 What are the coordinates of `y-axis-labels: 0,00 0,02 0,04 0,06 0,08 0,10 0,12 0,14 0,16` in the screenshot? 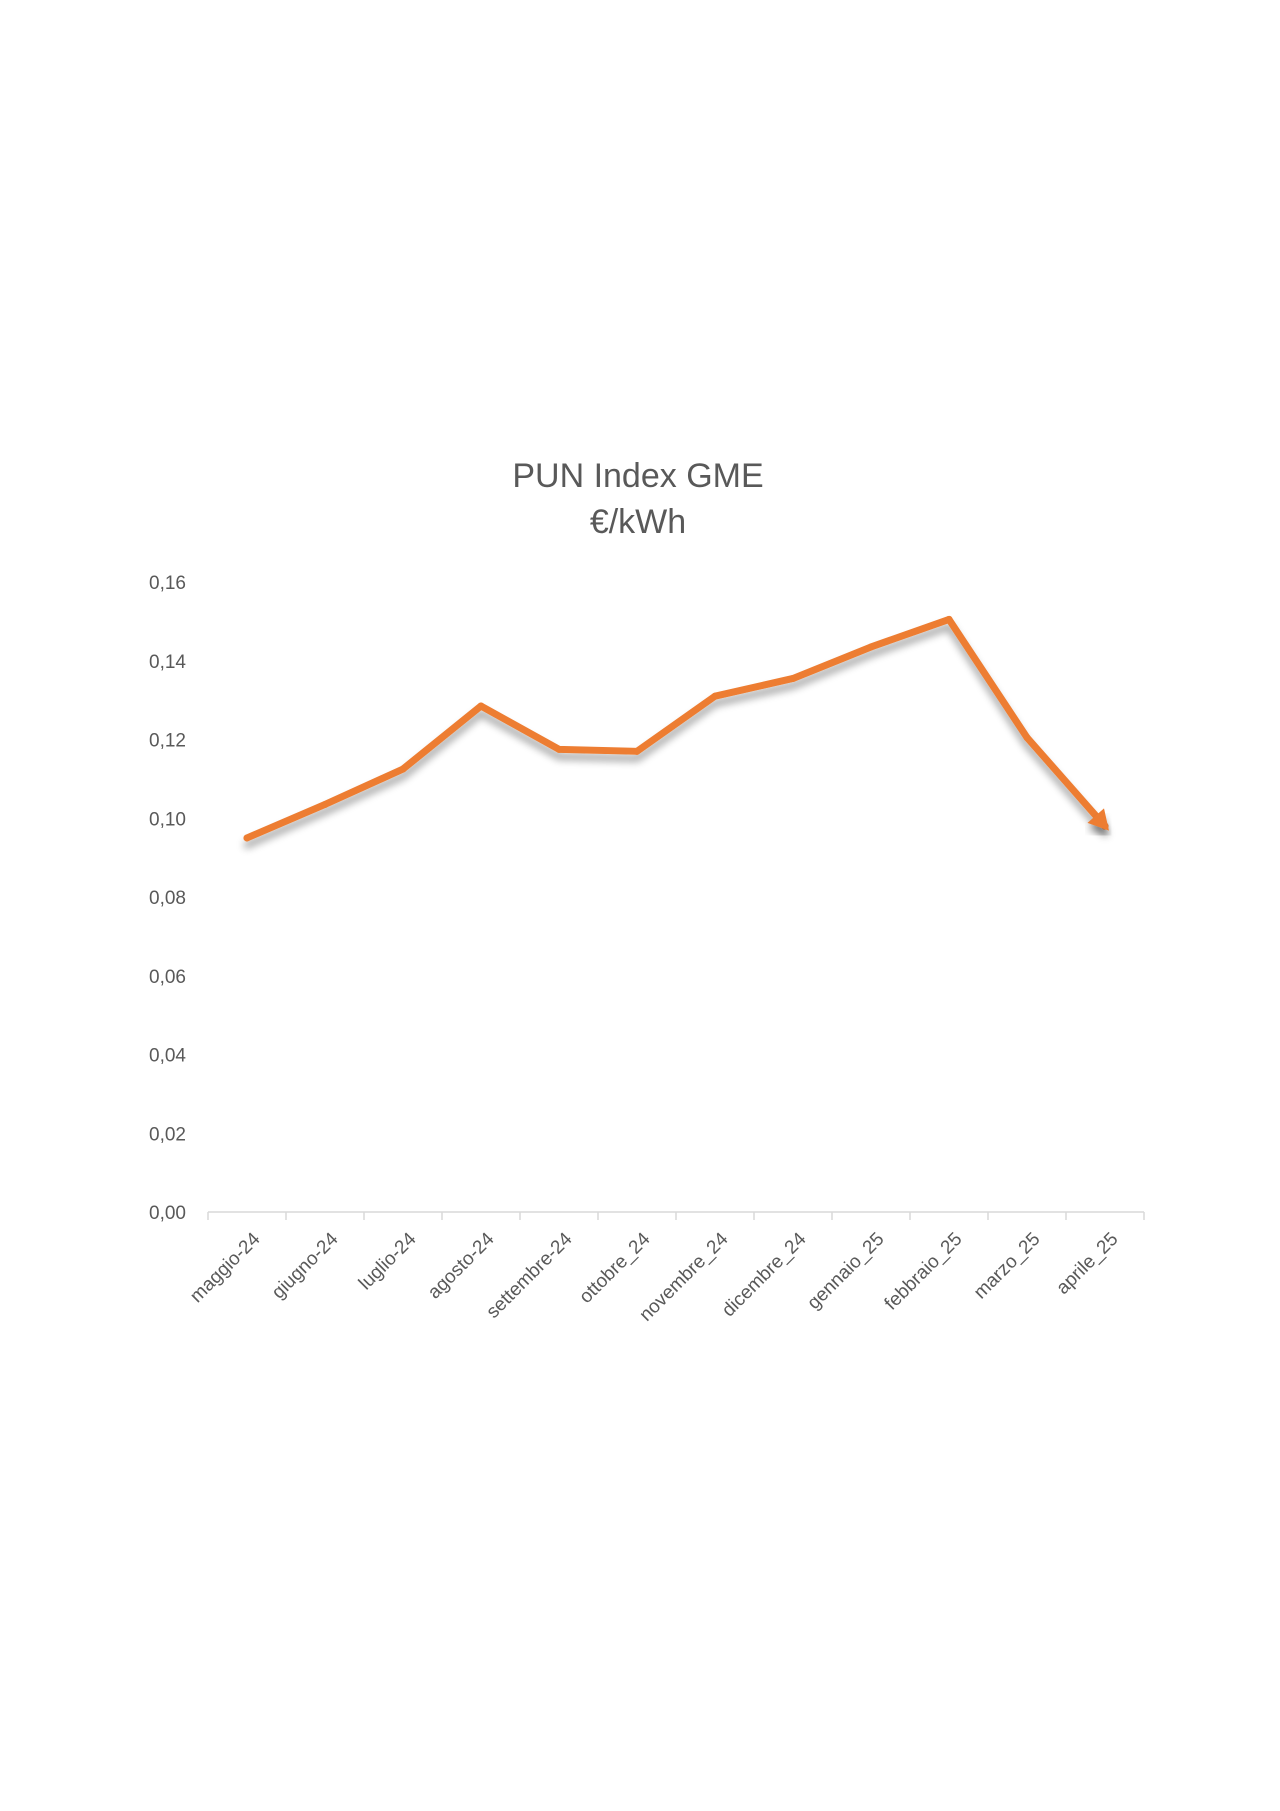 It's located at (167, 898).